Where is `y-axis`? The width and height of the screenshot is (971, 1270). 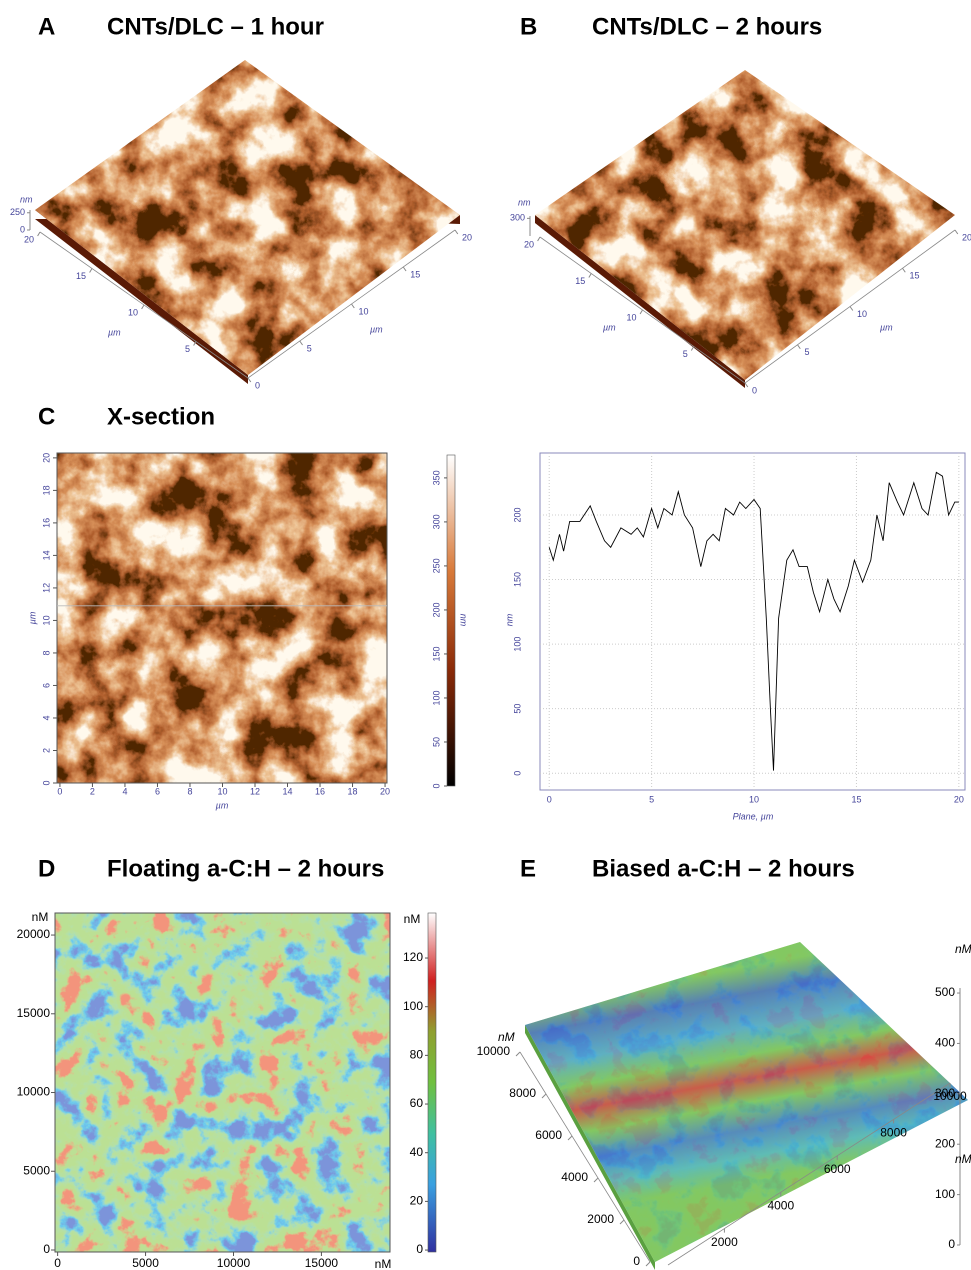 y-axis is located at coordinates (585, 1157).